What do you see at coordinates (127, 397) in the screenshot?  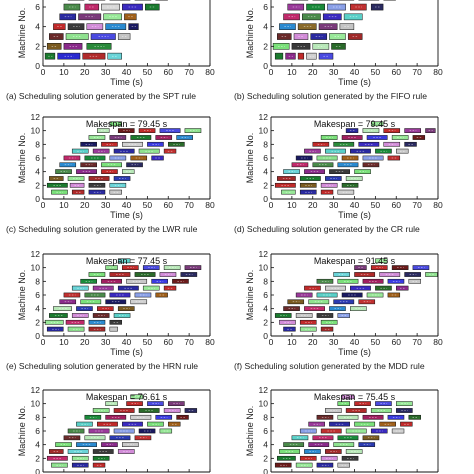 I see `makespan-label: Makespan = 76.61 s` at bounding box center [127, 397].